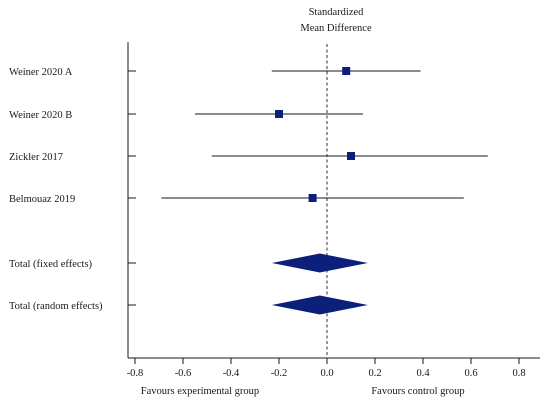 The image size is (550, 404). I want to click on x-tick-label: 0.8, so click(518, 373).